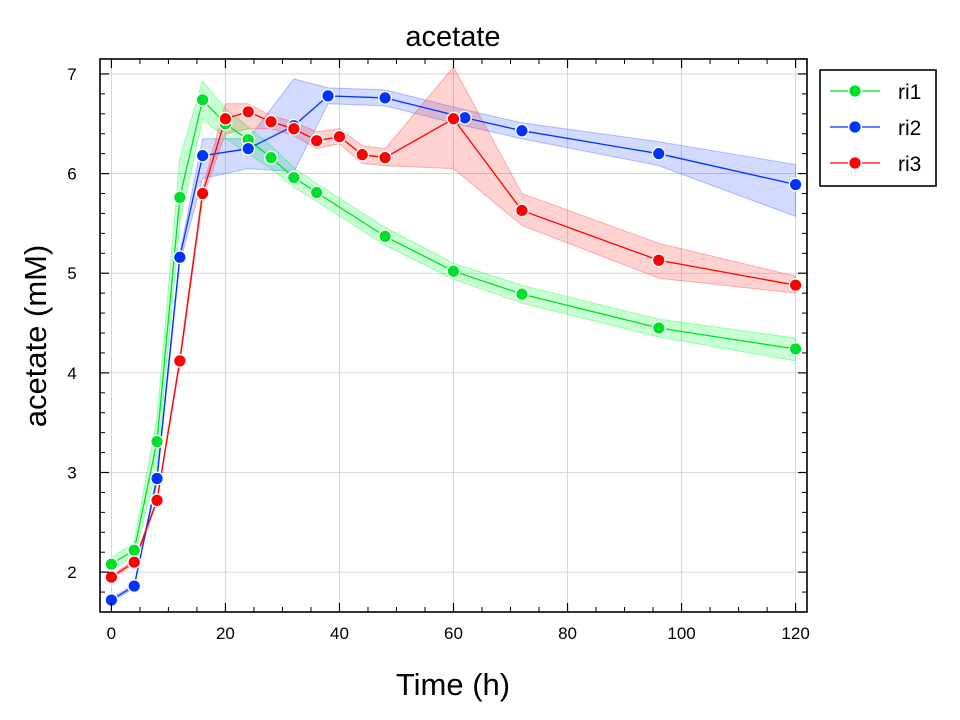 The image size is (960, 720). Describe the element at coordinates (855, 162) in the screenshot. I see `legend-marker-ri3` at that location.